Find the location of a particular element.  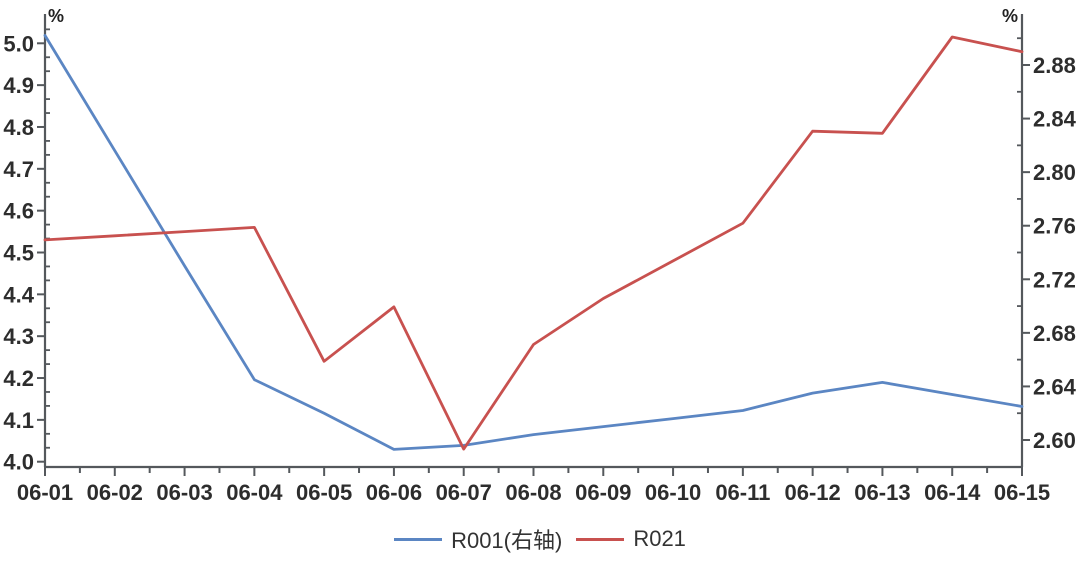

svg-text: 5.0 is located at coordinates (18, 43).